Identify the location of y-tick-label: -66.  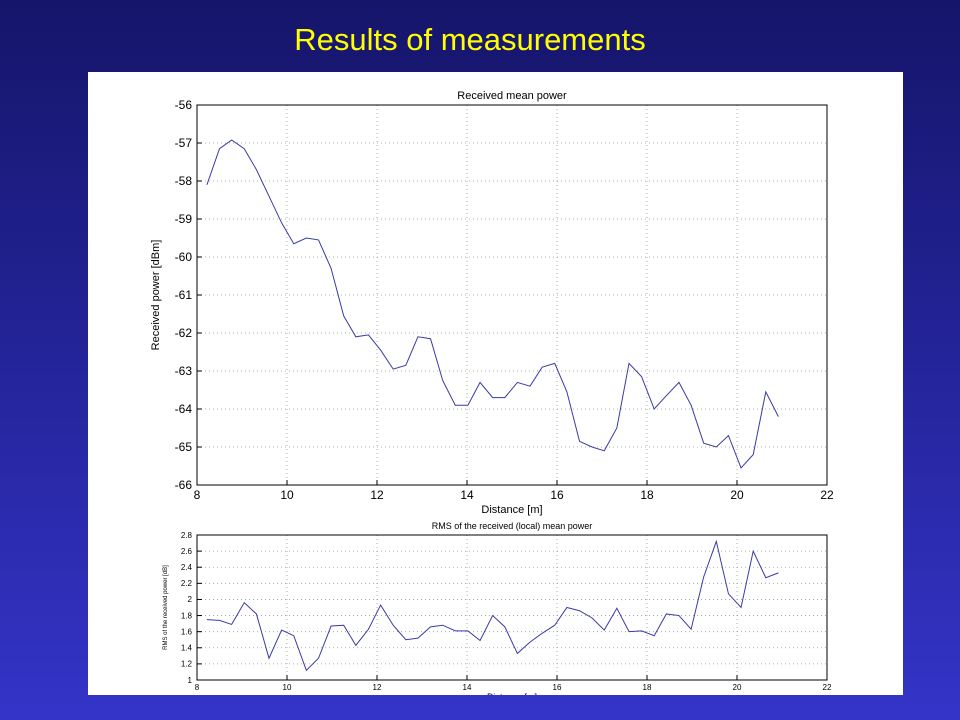
(184, 485).